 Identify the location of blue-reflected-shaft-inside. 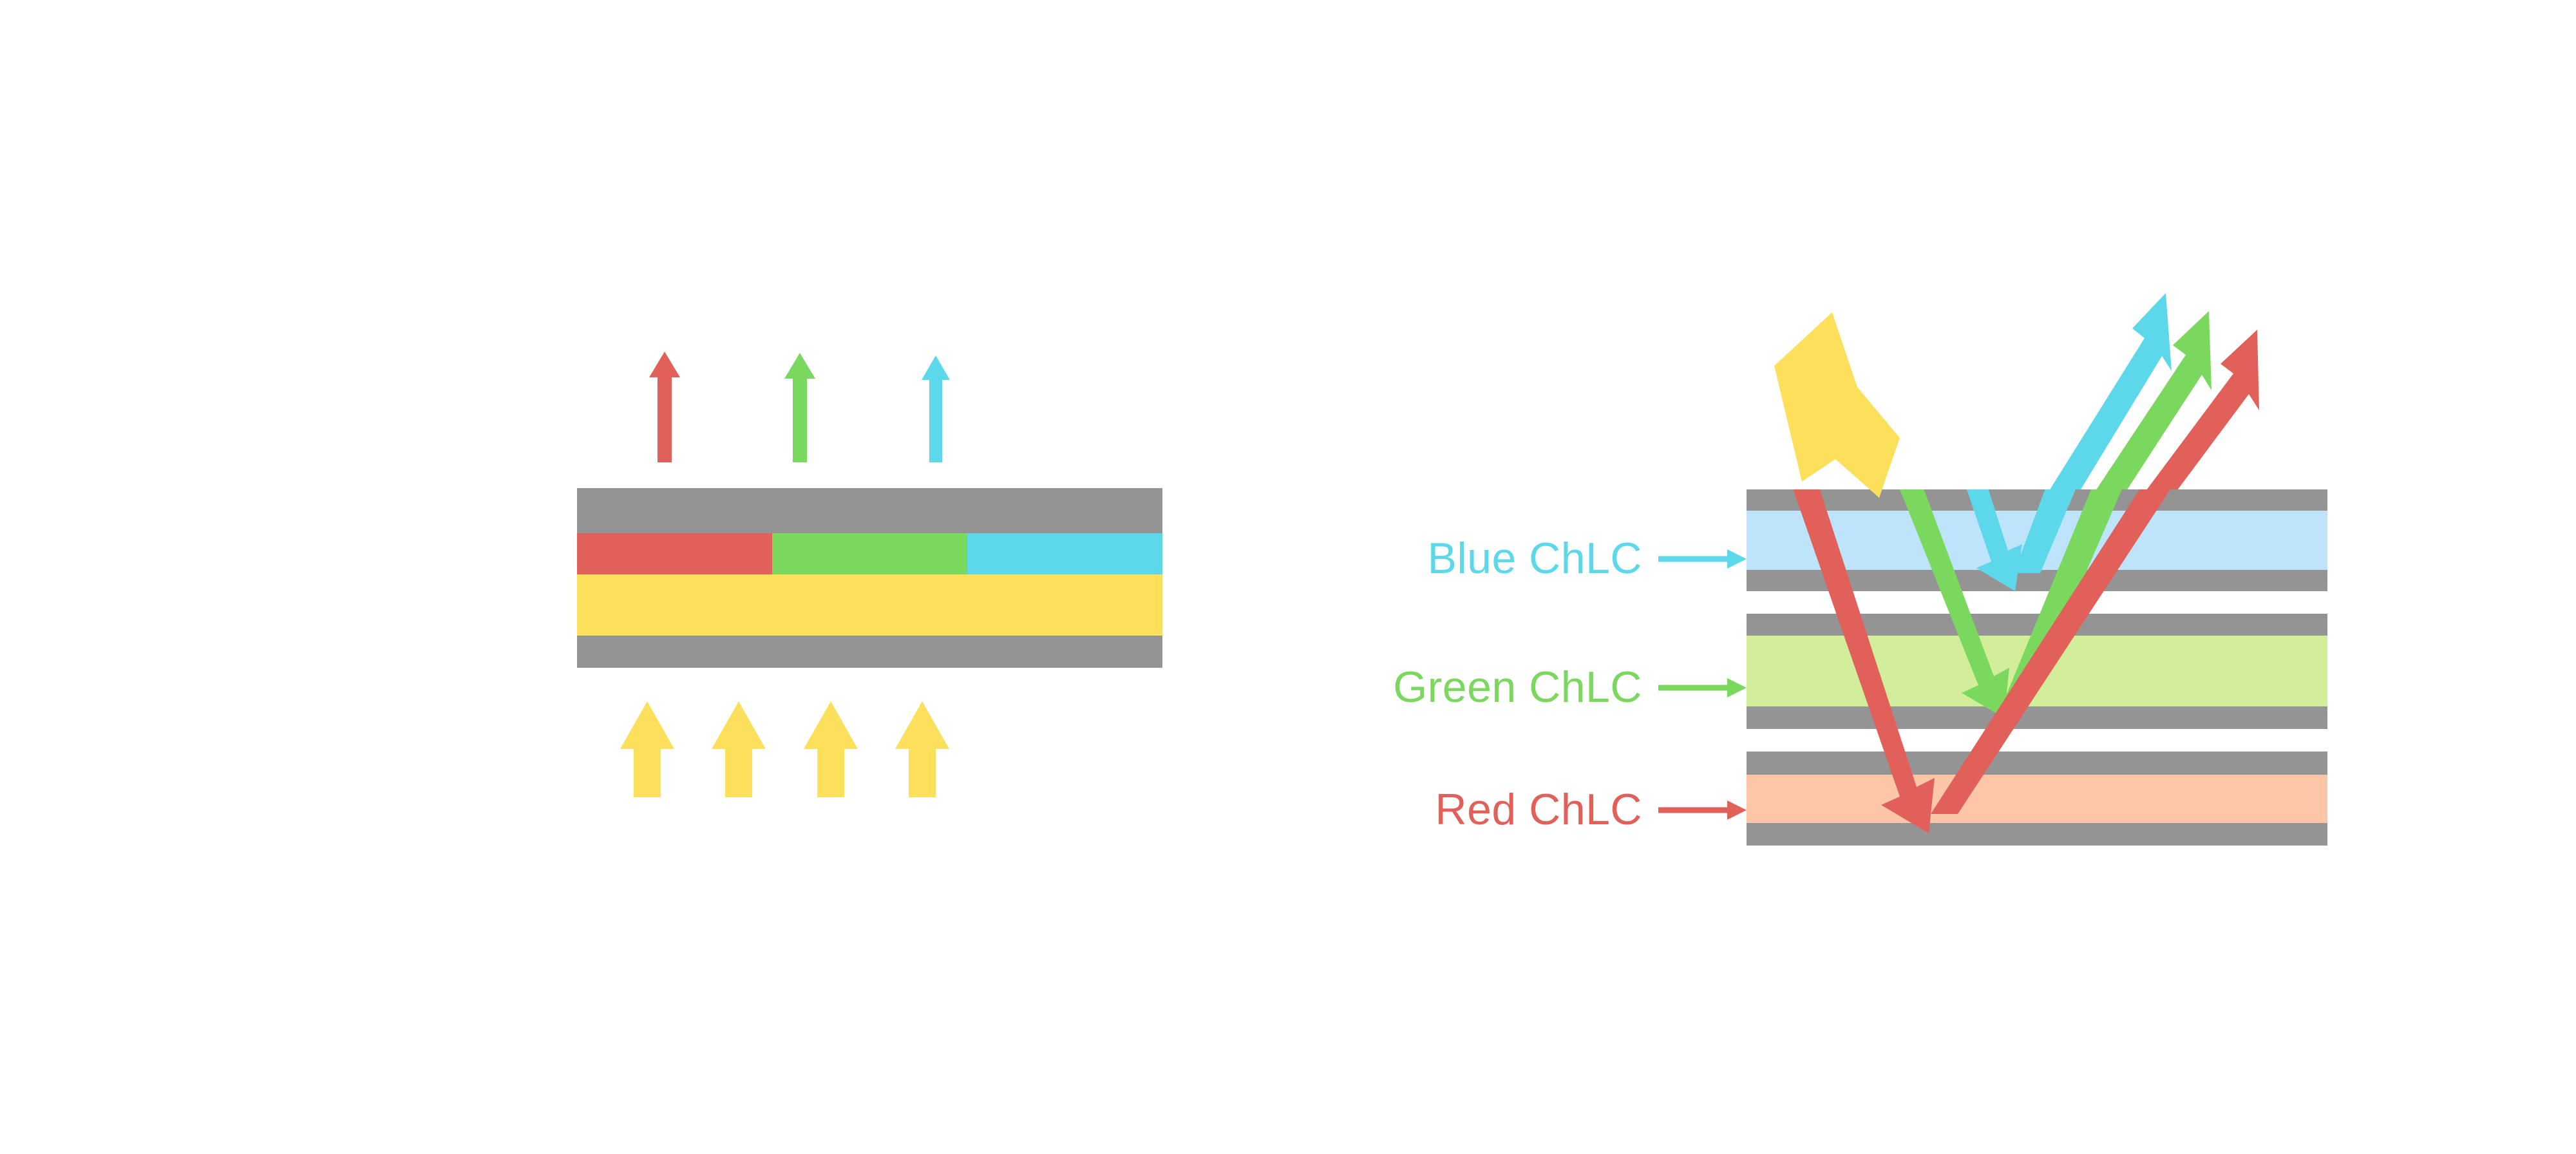
(2045, 531).